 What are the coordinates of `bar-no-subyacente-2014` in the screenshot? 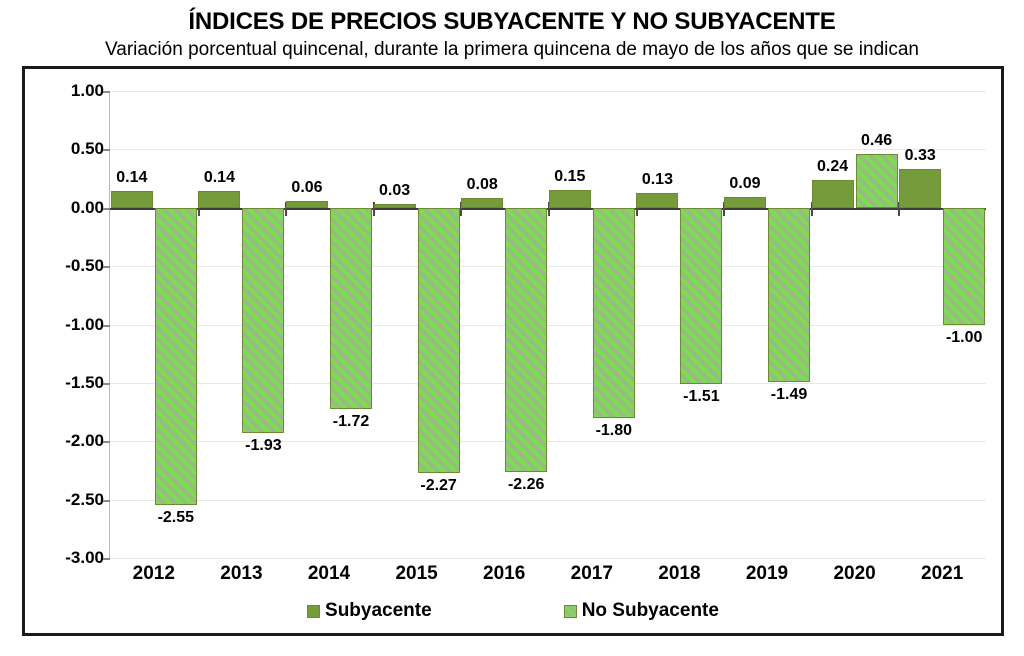 It's located at (351, 308).